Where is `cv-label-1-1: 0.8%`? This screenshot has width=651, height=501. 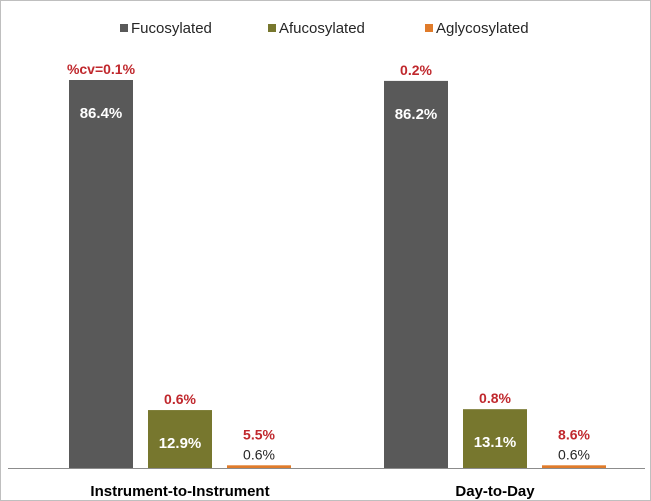
cv-label-1-1: 0.8% is located at coordinates (495, 398).